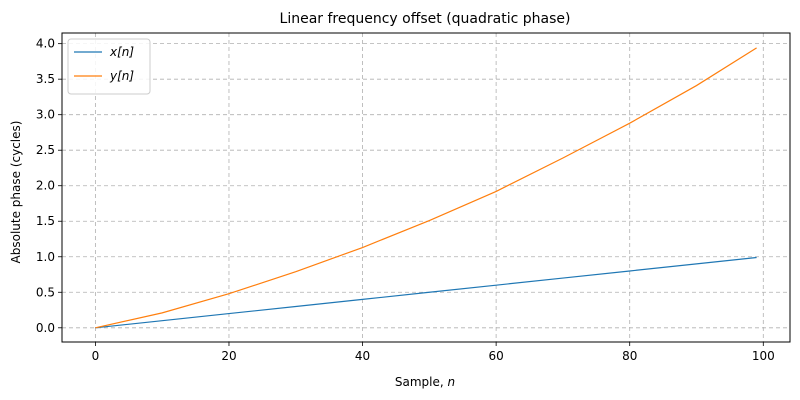 The image size is (800, 400). What do you see at coordinates (16, 192) in the screenshot?
I see `y-axis-label: Absolute phase (cycles)` at bounding box center [16, 192].